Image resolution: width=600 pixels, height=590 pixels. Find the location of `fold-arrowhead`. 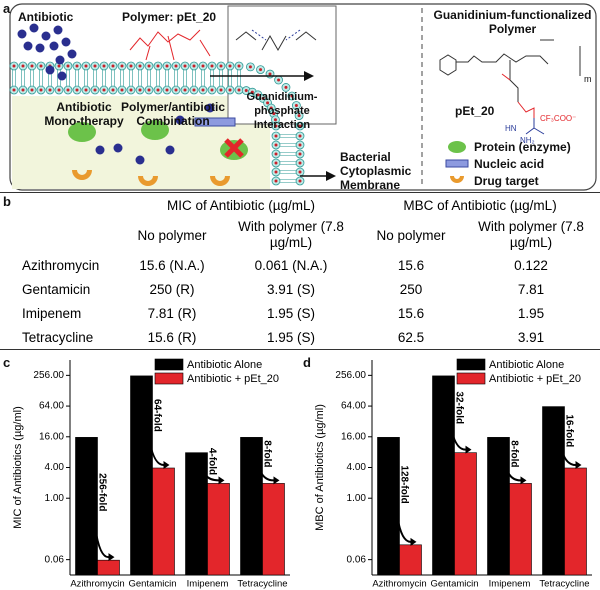

fold-arrowhead is located at coordinates (468, 449).